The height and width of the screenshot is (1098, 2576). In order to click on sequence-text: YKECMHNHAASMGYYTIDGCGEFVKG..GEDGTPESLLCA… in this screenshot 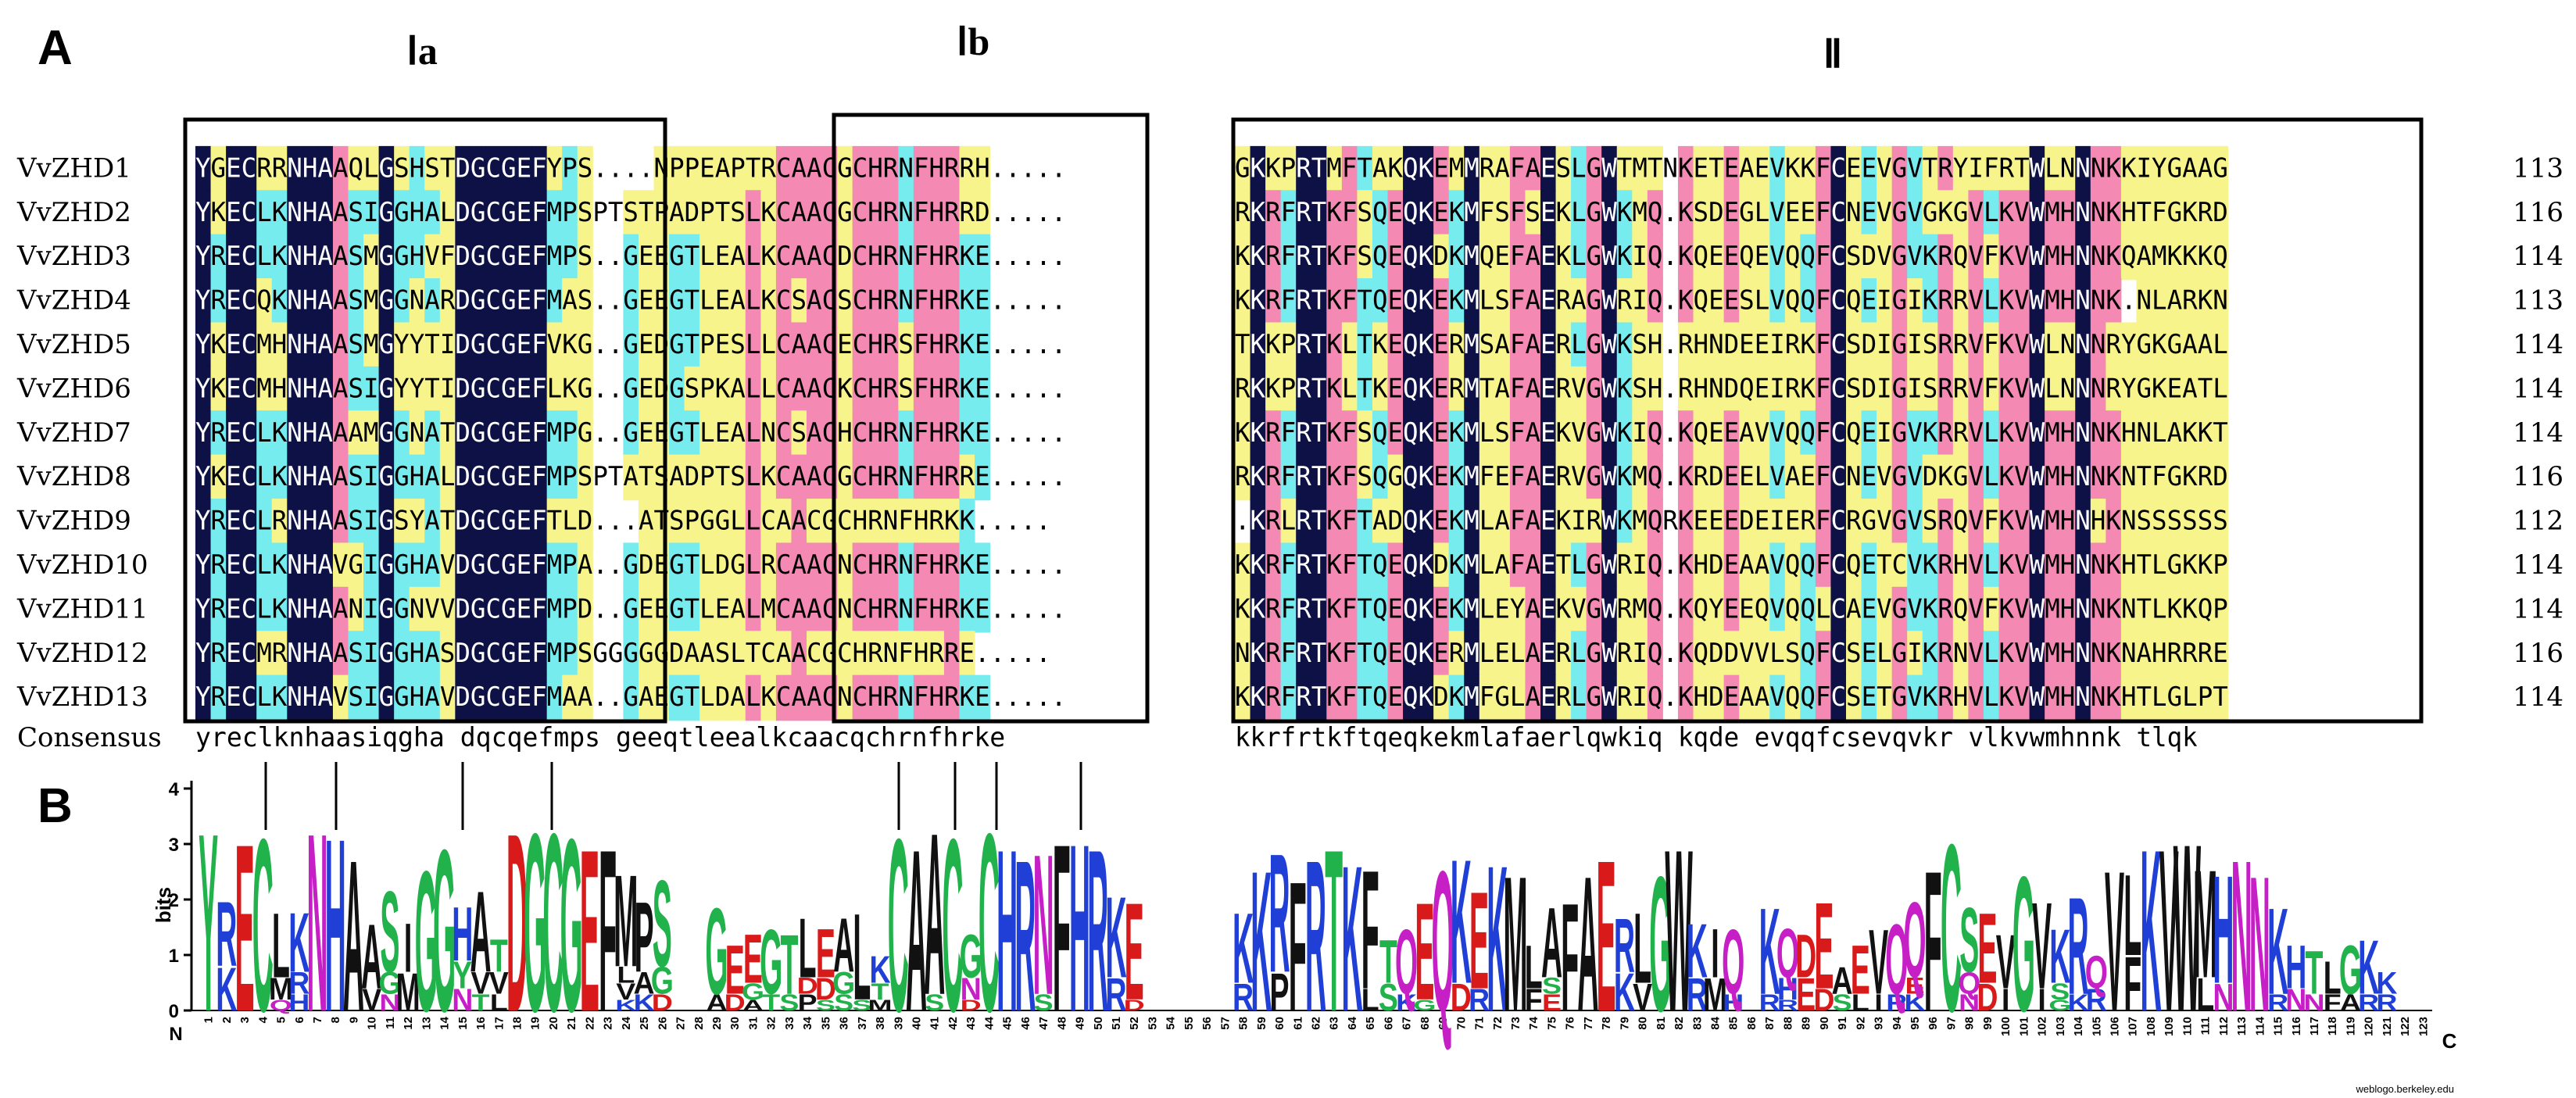, I will do `click(630, 344)`.